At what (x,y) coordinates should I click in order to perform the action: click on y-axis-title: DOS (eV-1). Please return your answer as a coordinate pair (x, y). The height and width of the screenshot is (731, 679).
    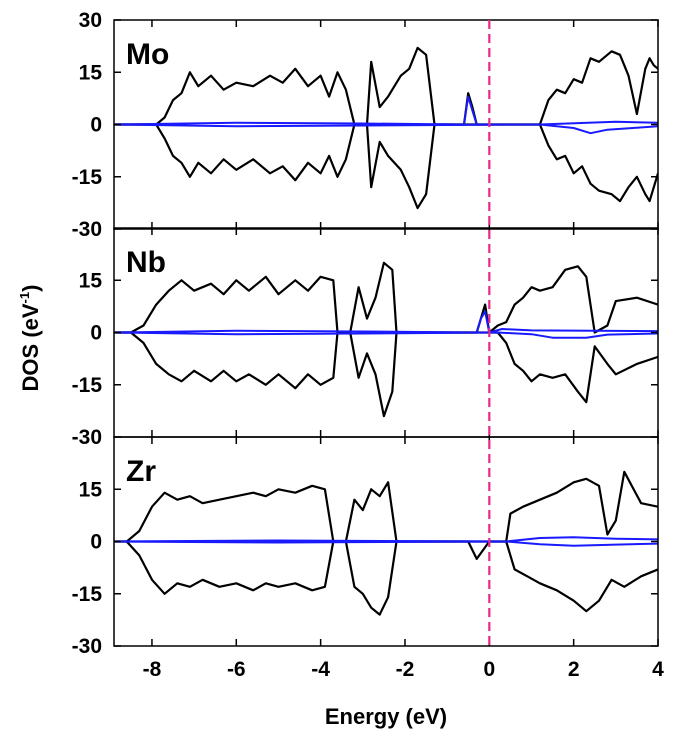
    Looking at the image, I should click on (30, 338).